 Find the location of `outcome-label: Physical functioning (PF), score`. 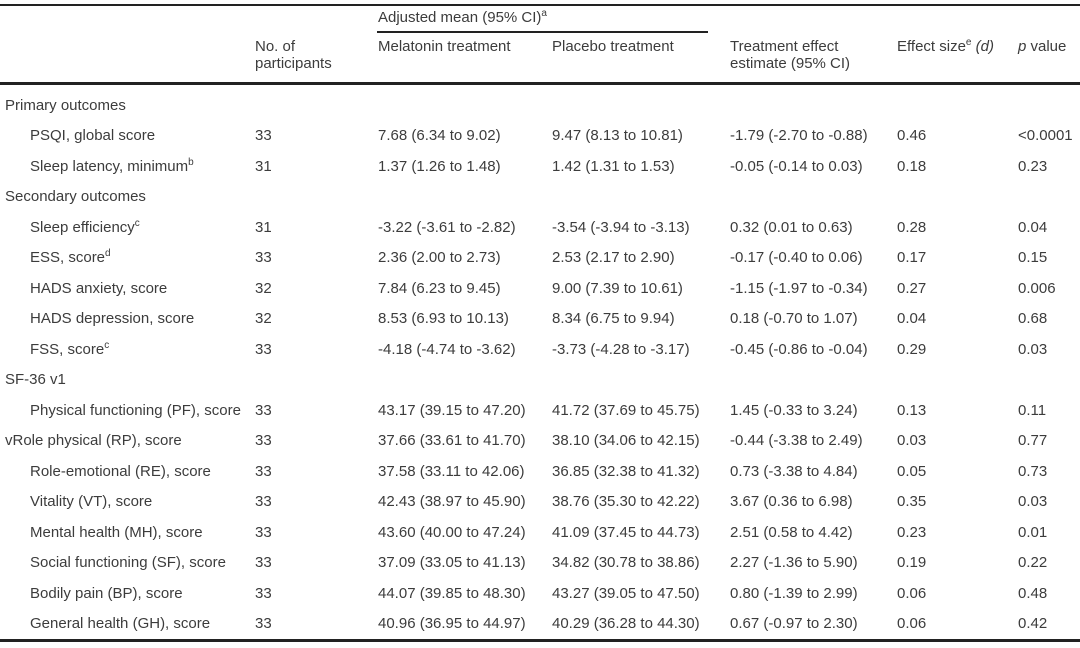

outcome-label: Physical functioning (PF), score is located at coordinates (130, 410).